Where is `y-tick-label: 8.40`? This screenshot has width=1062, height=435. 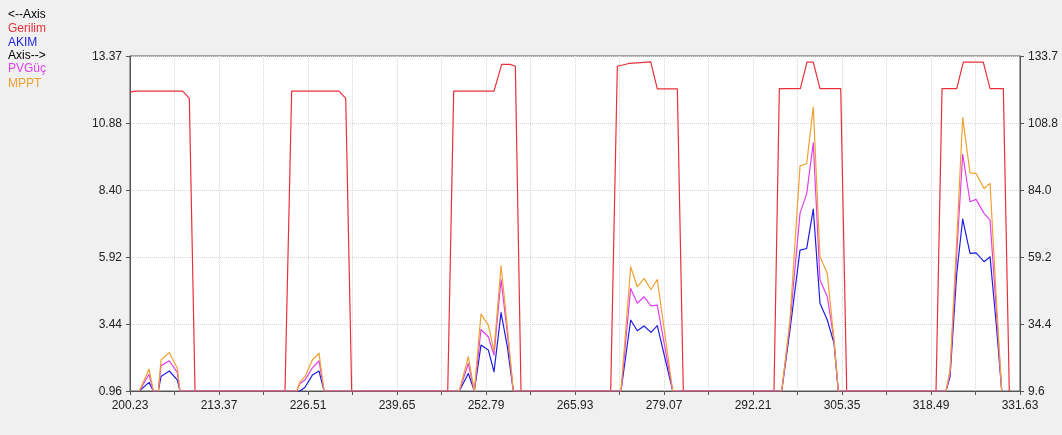
y-tick-label: 8.40 is located at coordinates (110, 190).